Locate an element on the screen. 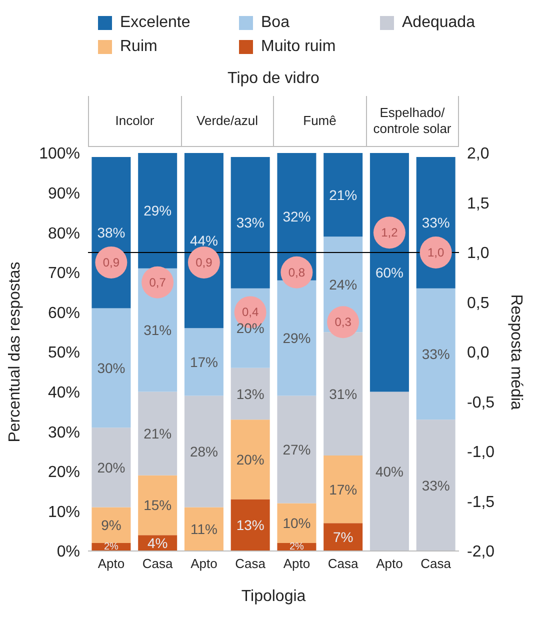 This screenshot has width=539, height=634. legend-label: Boa is located at coordinates (275, 23).